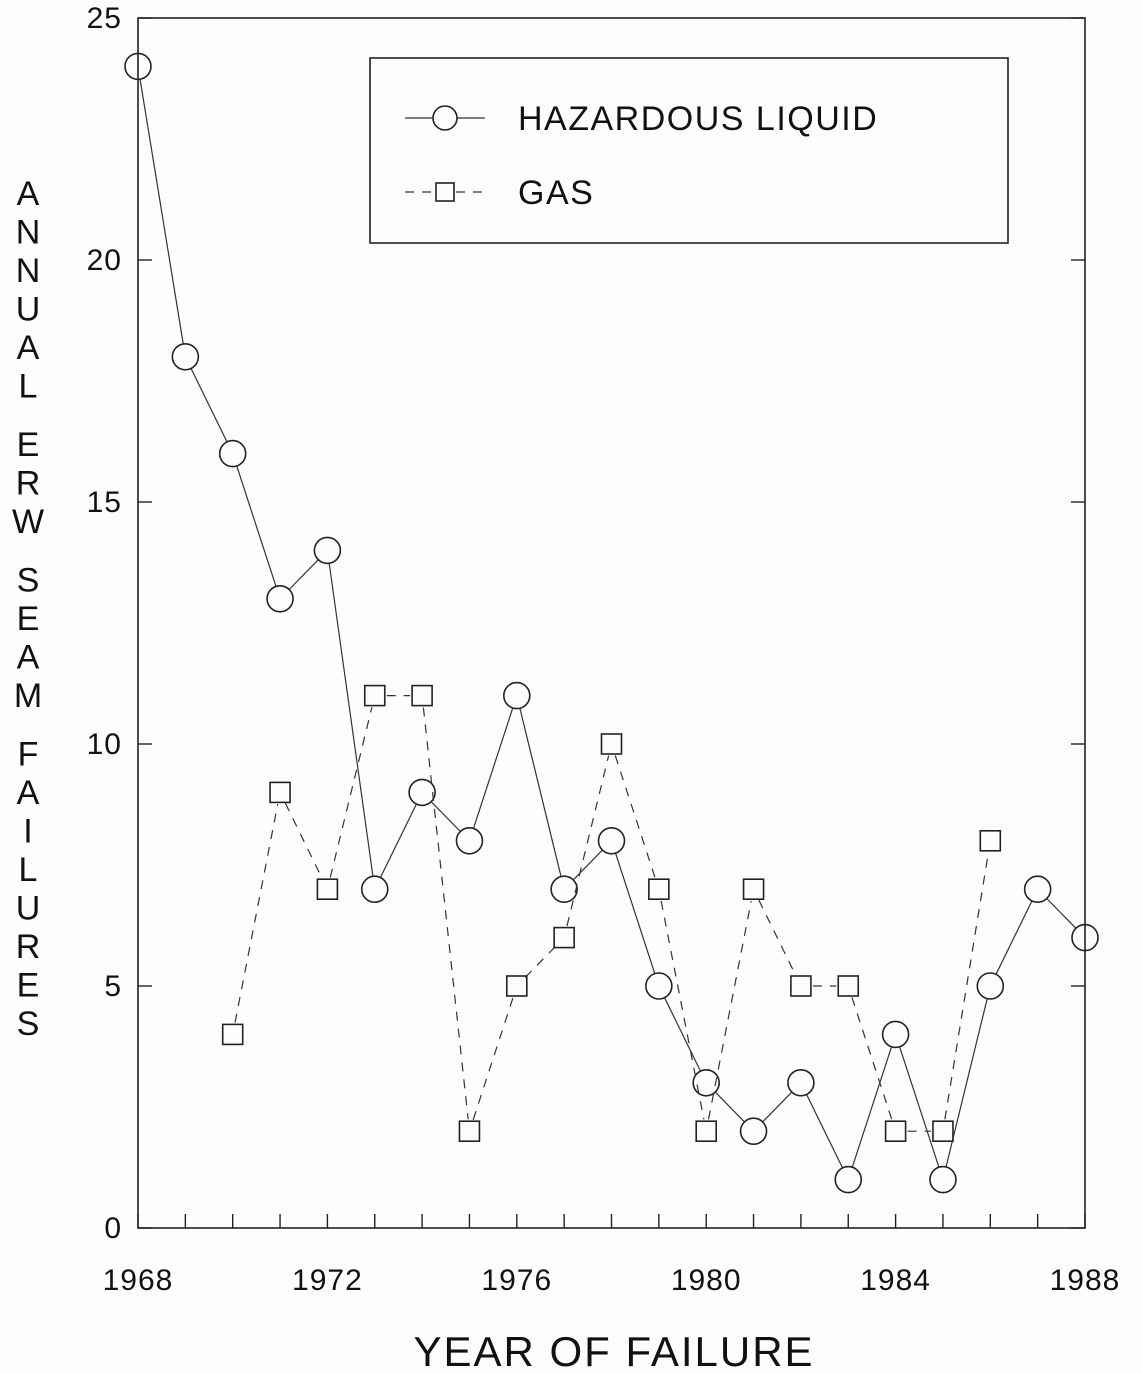  I want to click on x-tick-label: 1980, so click(706, 1280).